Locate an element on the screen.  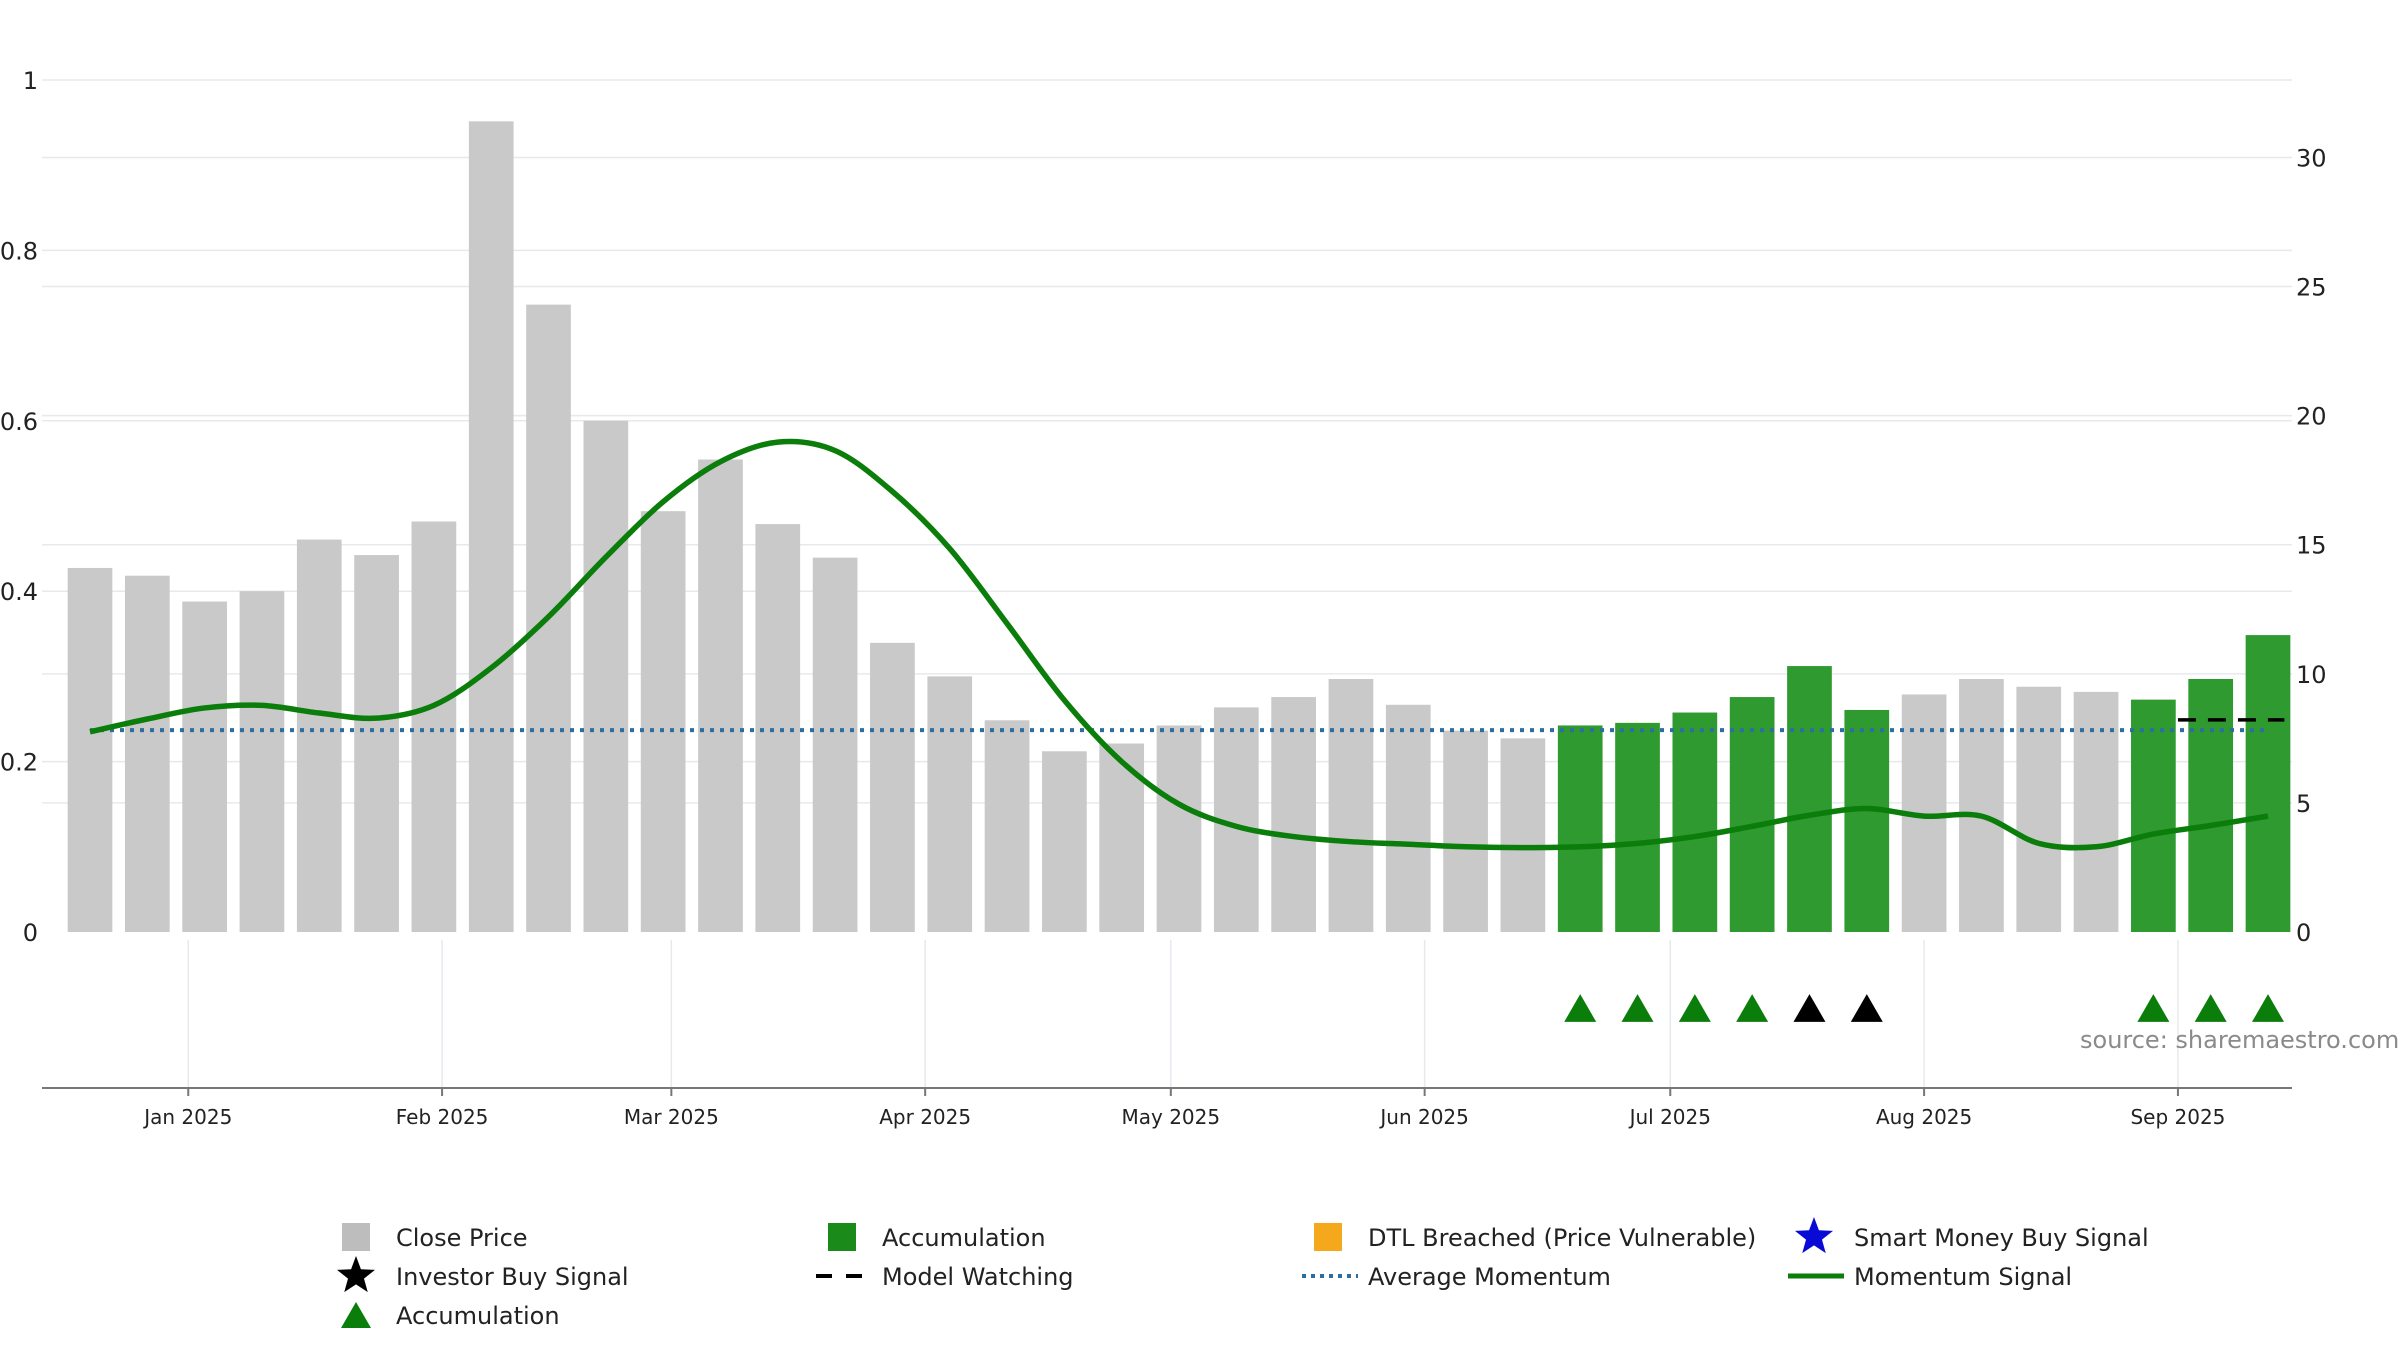
legend-label-0: Close Price is located at coordinates (462, 1238).